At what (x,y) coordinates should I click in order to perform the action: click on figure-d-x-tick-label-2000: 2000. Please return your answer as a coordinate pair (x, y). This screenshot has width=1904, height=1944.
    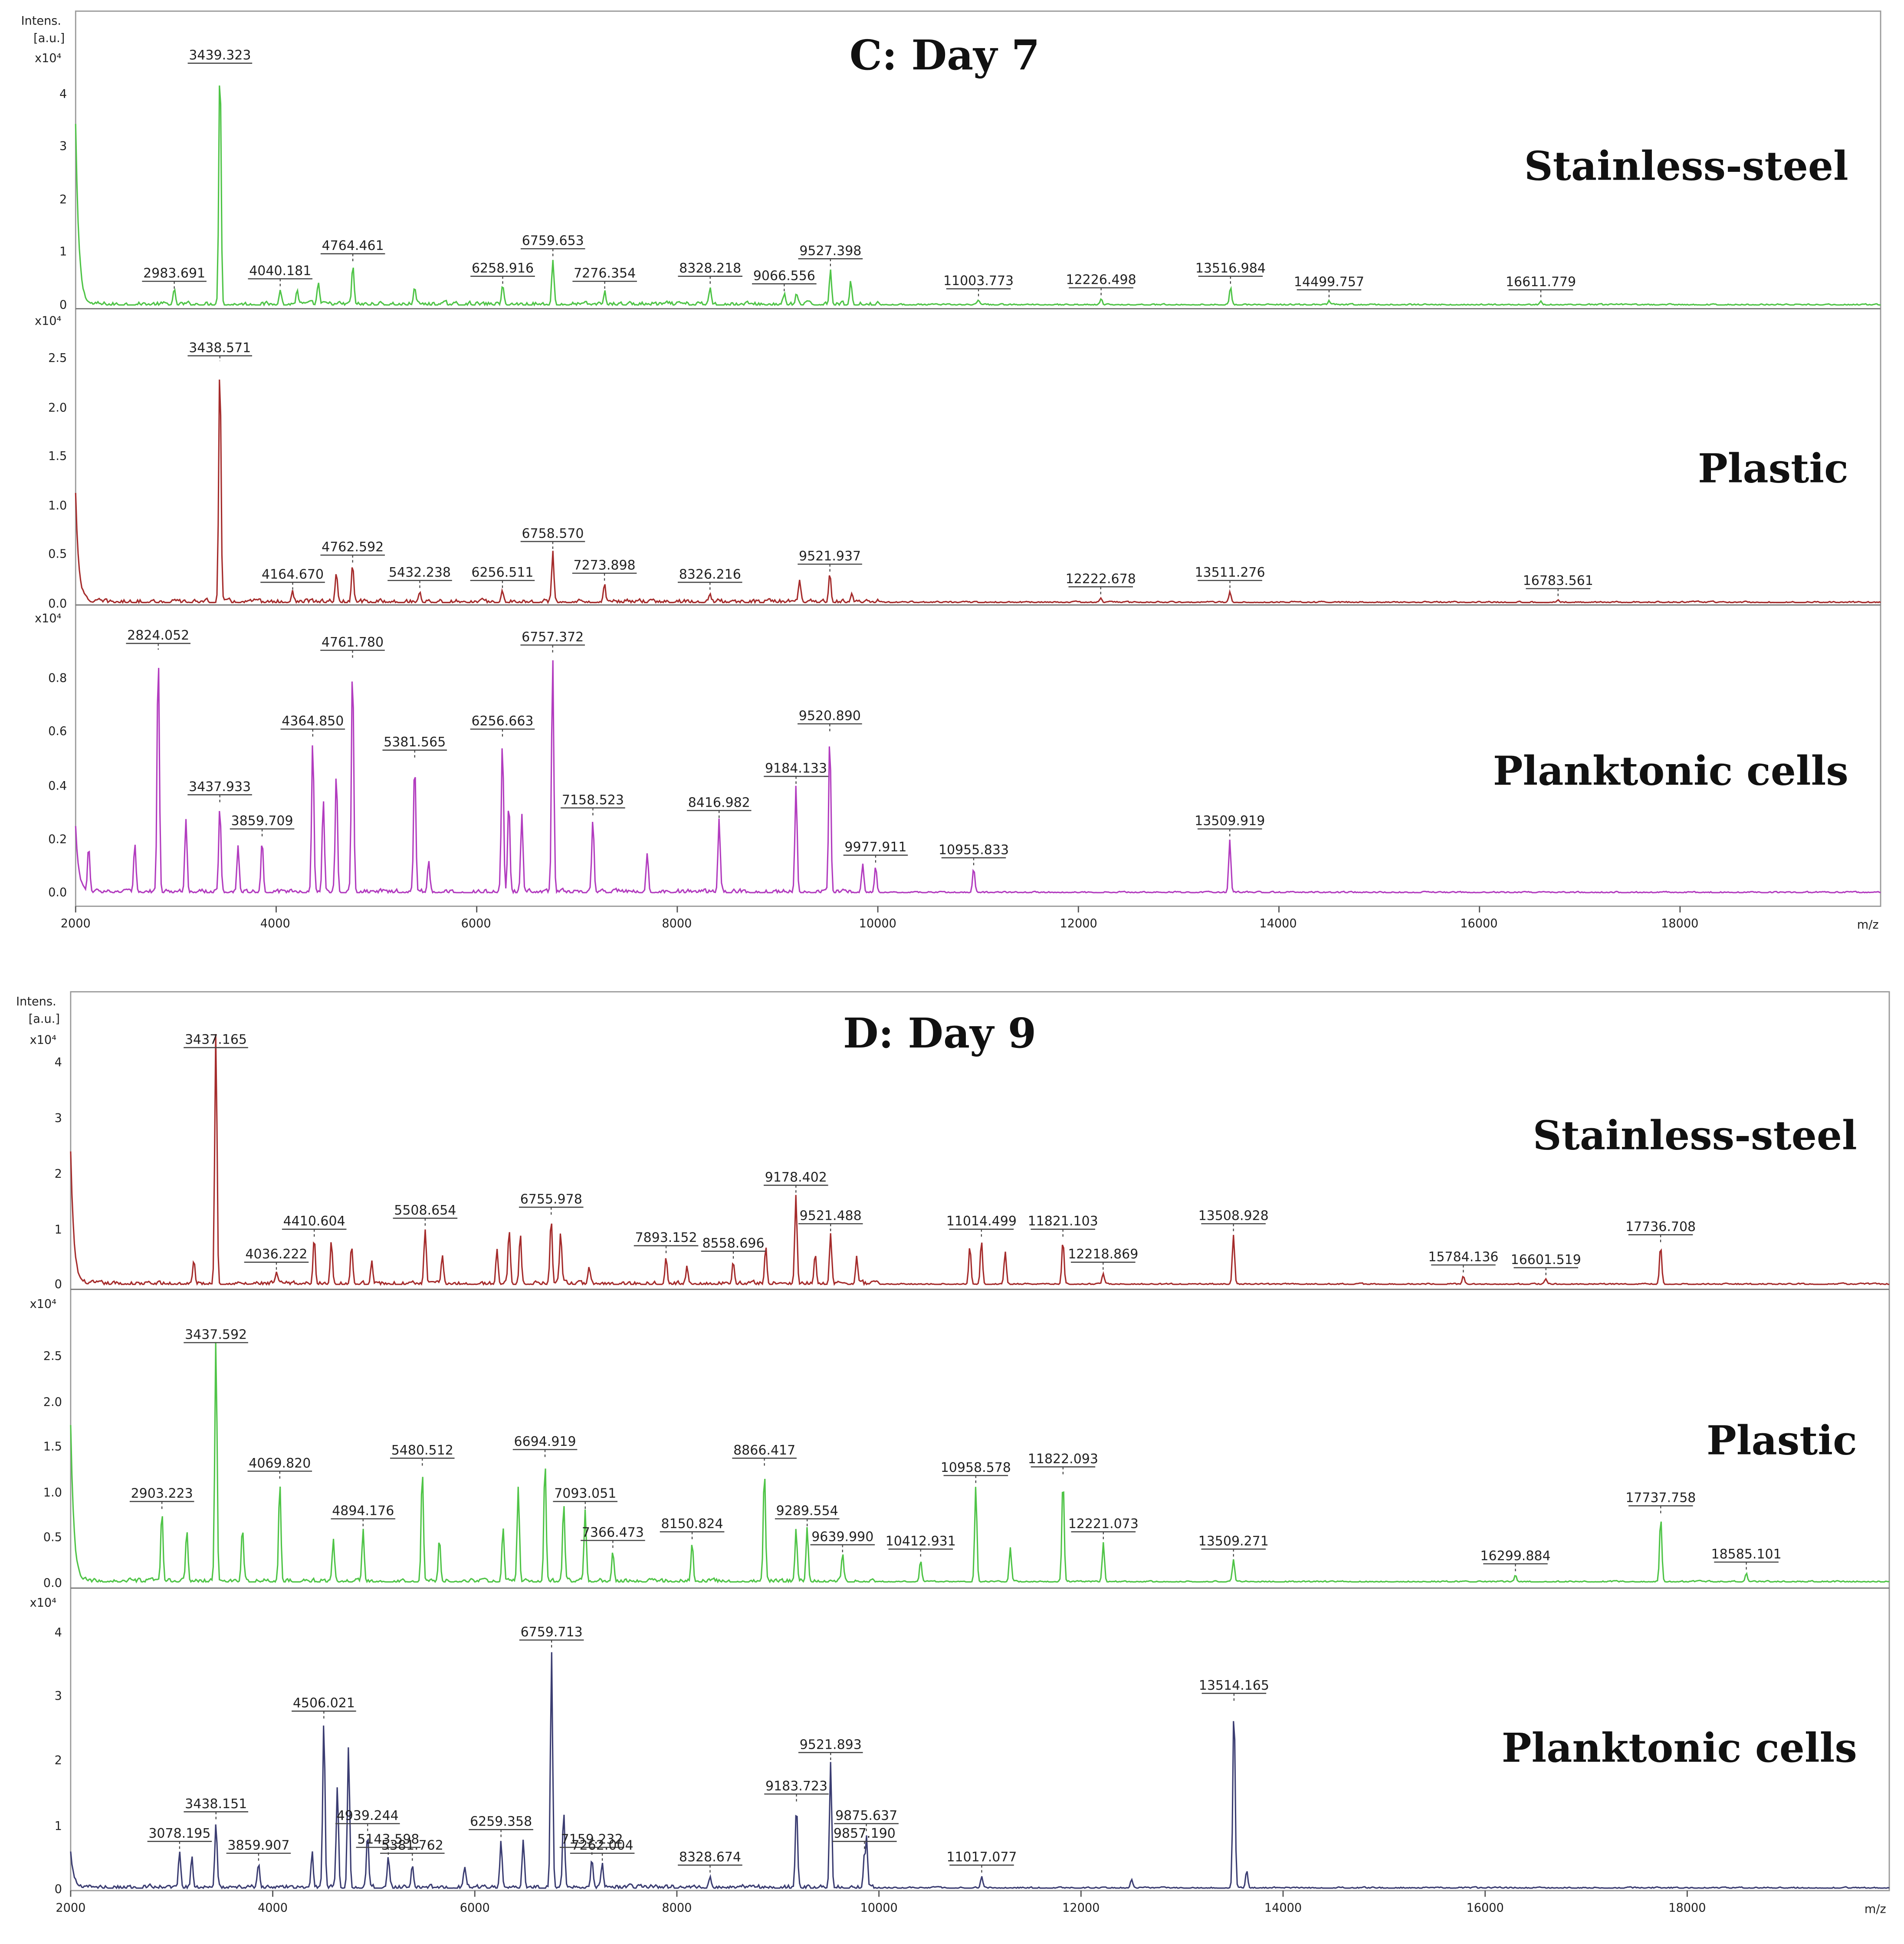
    Looking at the image, I should click on (70, 1908).